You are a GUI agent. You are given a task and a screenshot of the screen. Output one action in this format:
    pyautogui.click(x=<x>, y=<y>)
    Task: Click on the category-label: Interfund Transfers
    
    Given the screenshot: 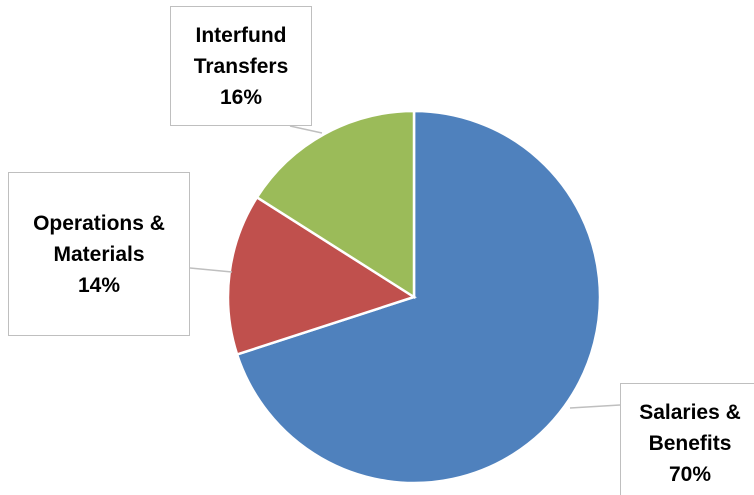 What is the action you would take?
    pyautogui.click(x=241, y=50)
    